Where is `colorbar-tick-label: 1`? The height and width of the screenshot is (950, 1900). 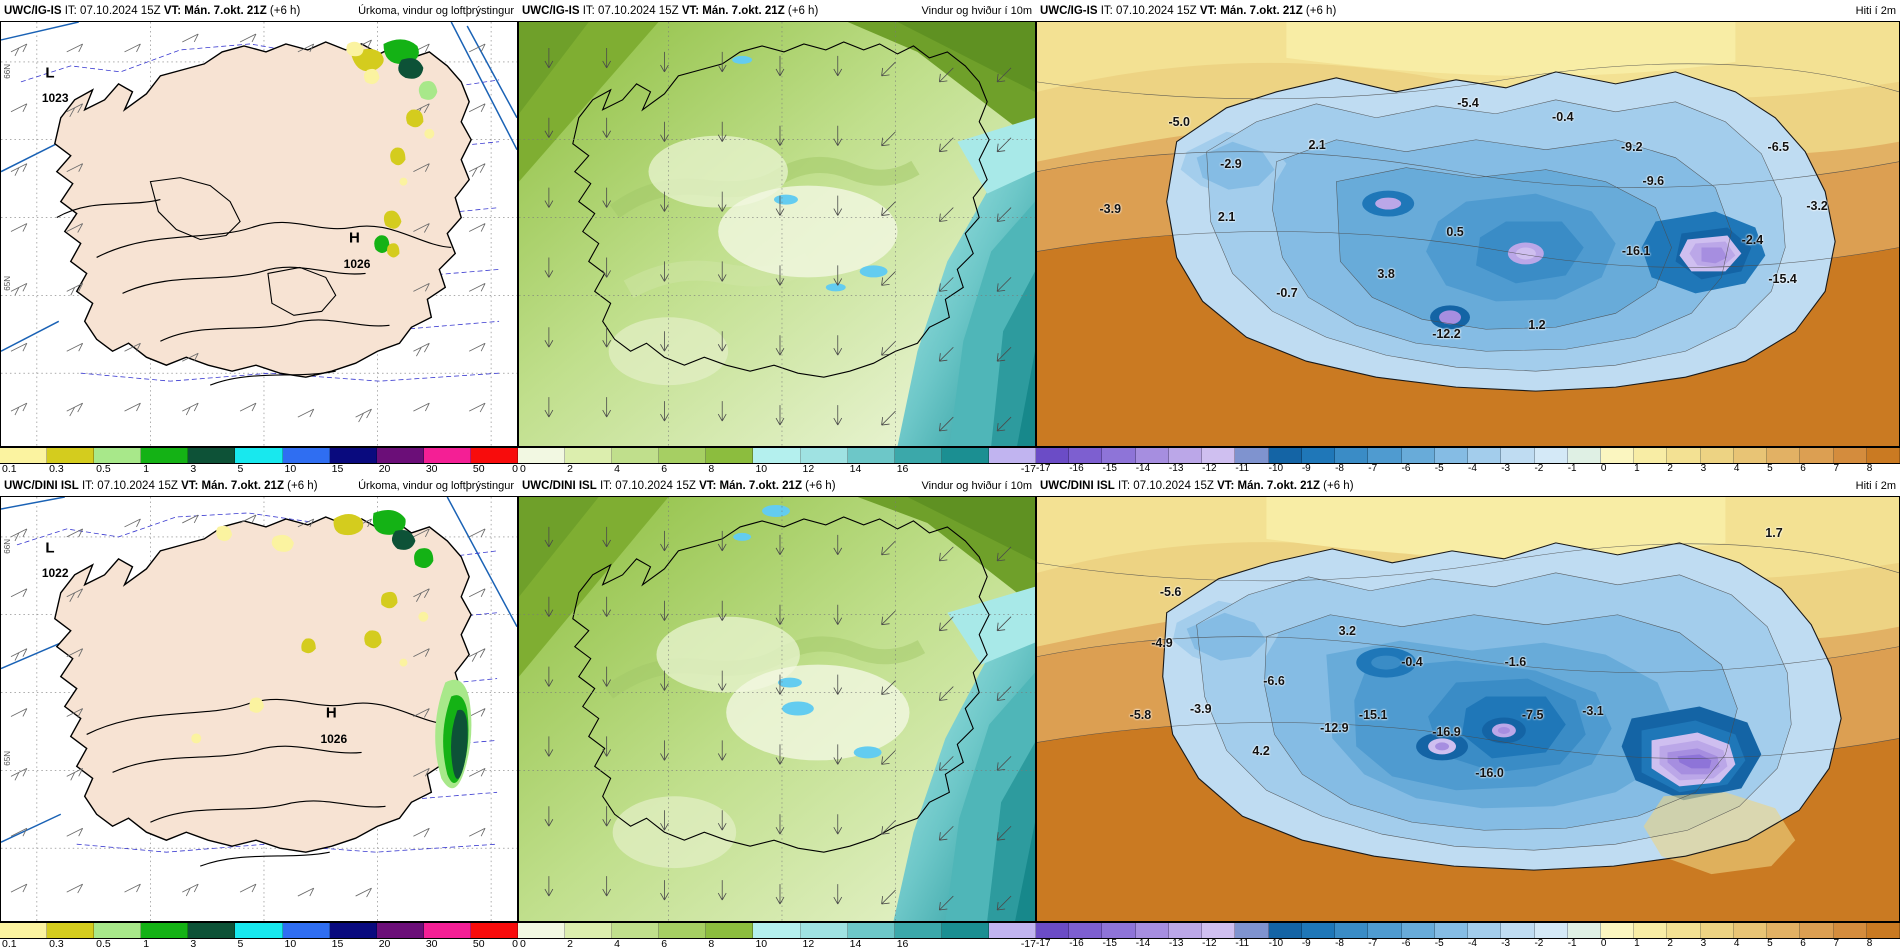
colorbar-tick-label: 1 is located at coordinates (1637, 943).